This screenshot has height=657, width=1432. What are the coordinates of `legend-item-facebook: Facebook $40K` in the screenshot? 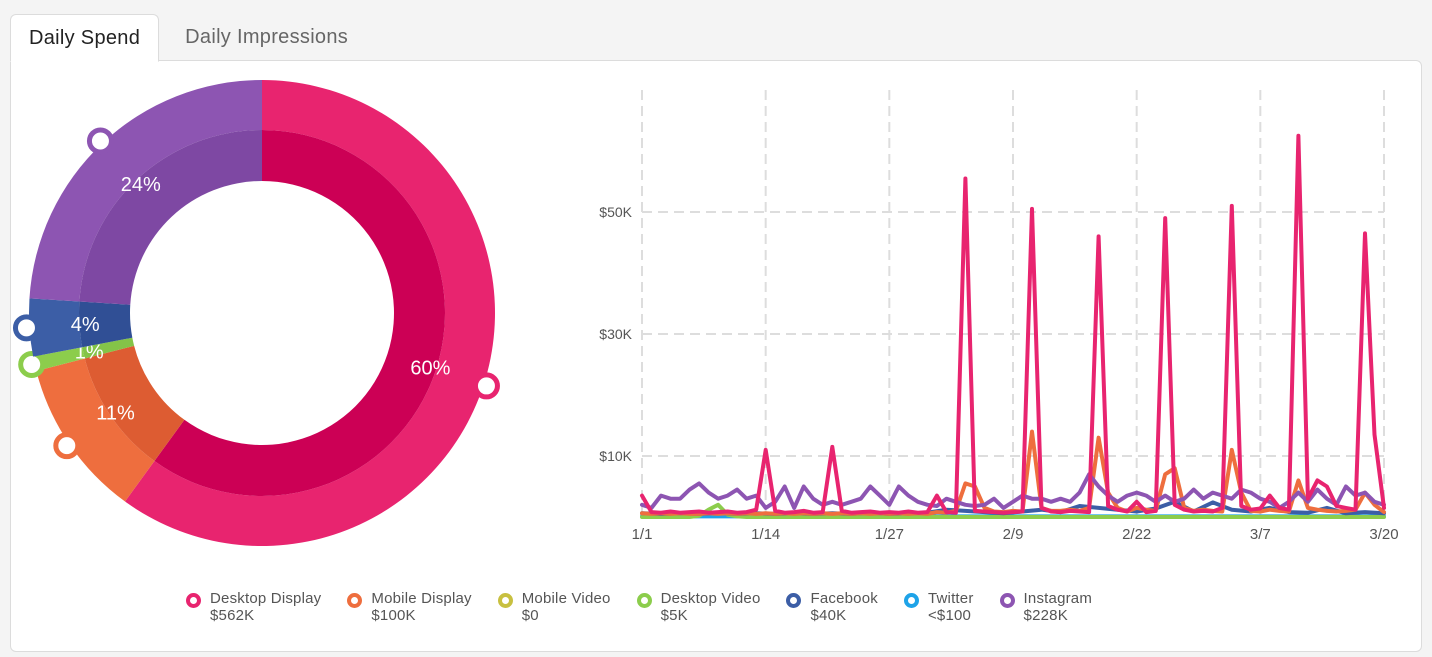 It's located at (832, 607).